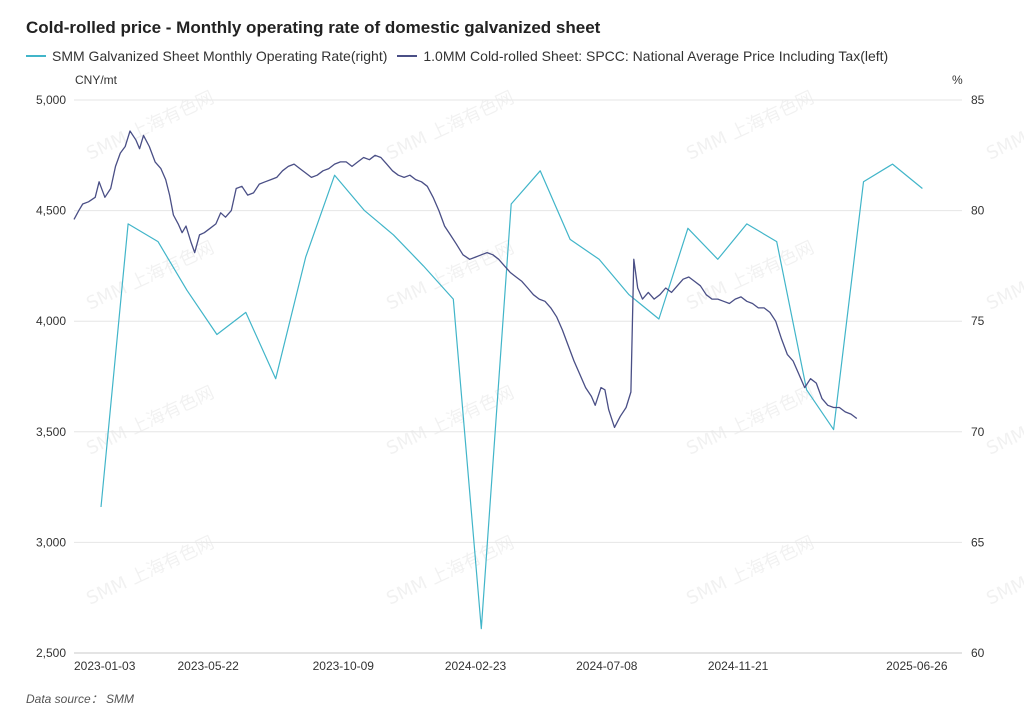 The image size is (1024, 722). What do you see at coordinates (978, 100) in the screenshot?
I see `y-right-tick-label: 85` at bounding box center [978, 100].